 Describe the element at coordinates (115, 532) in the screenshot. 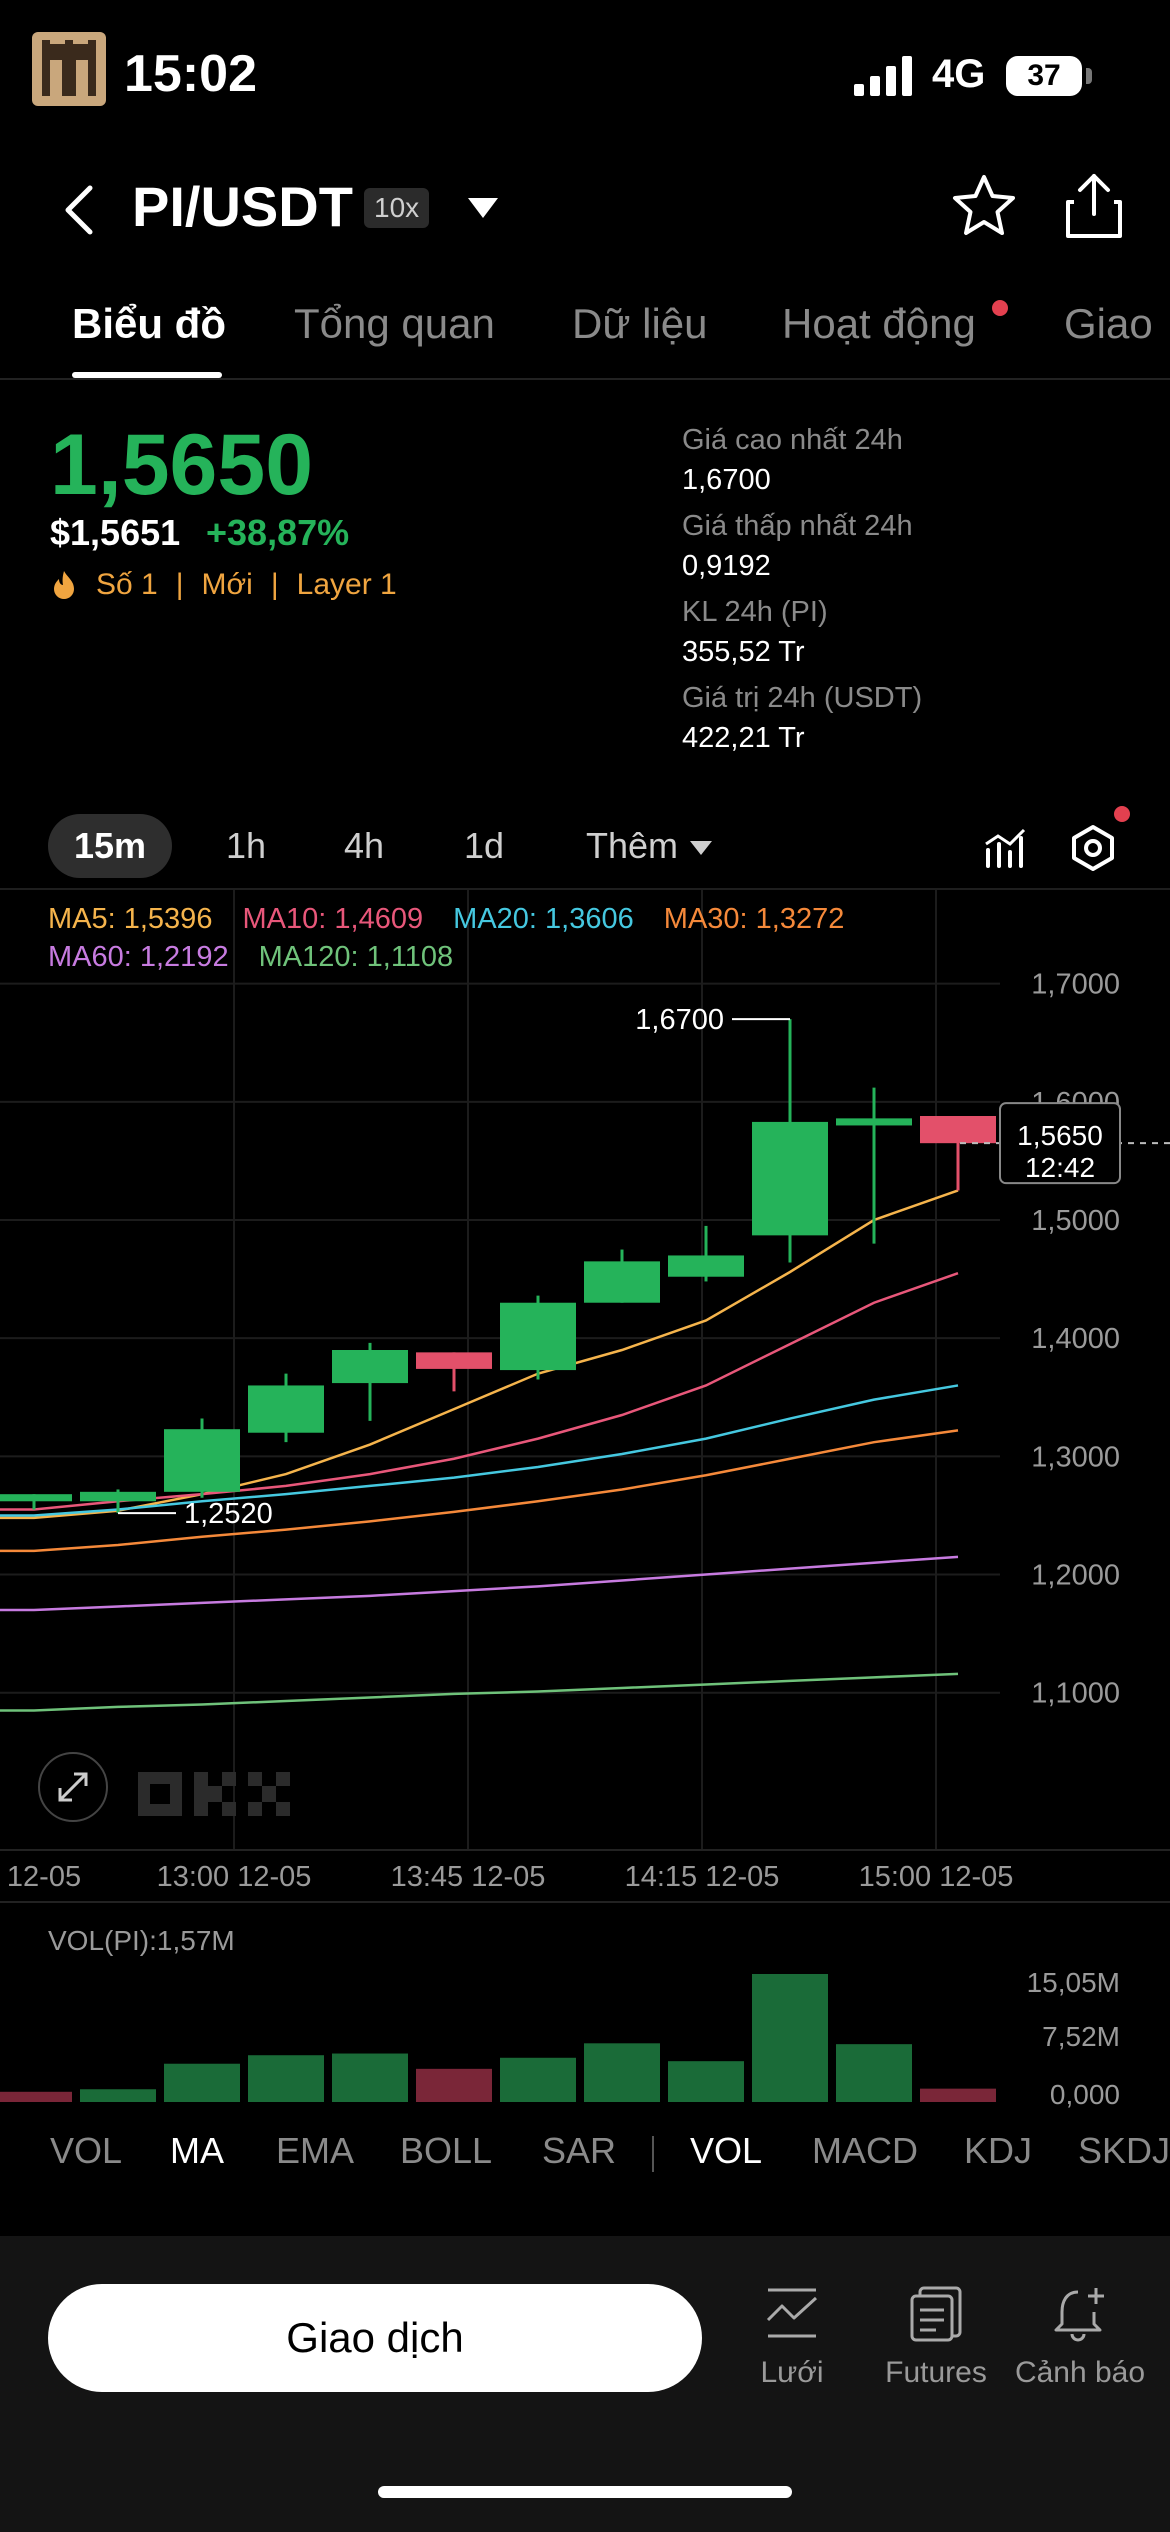

I see `usd-price: $1,5651` at that location.